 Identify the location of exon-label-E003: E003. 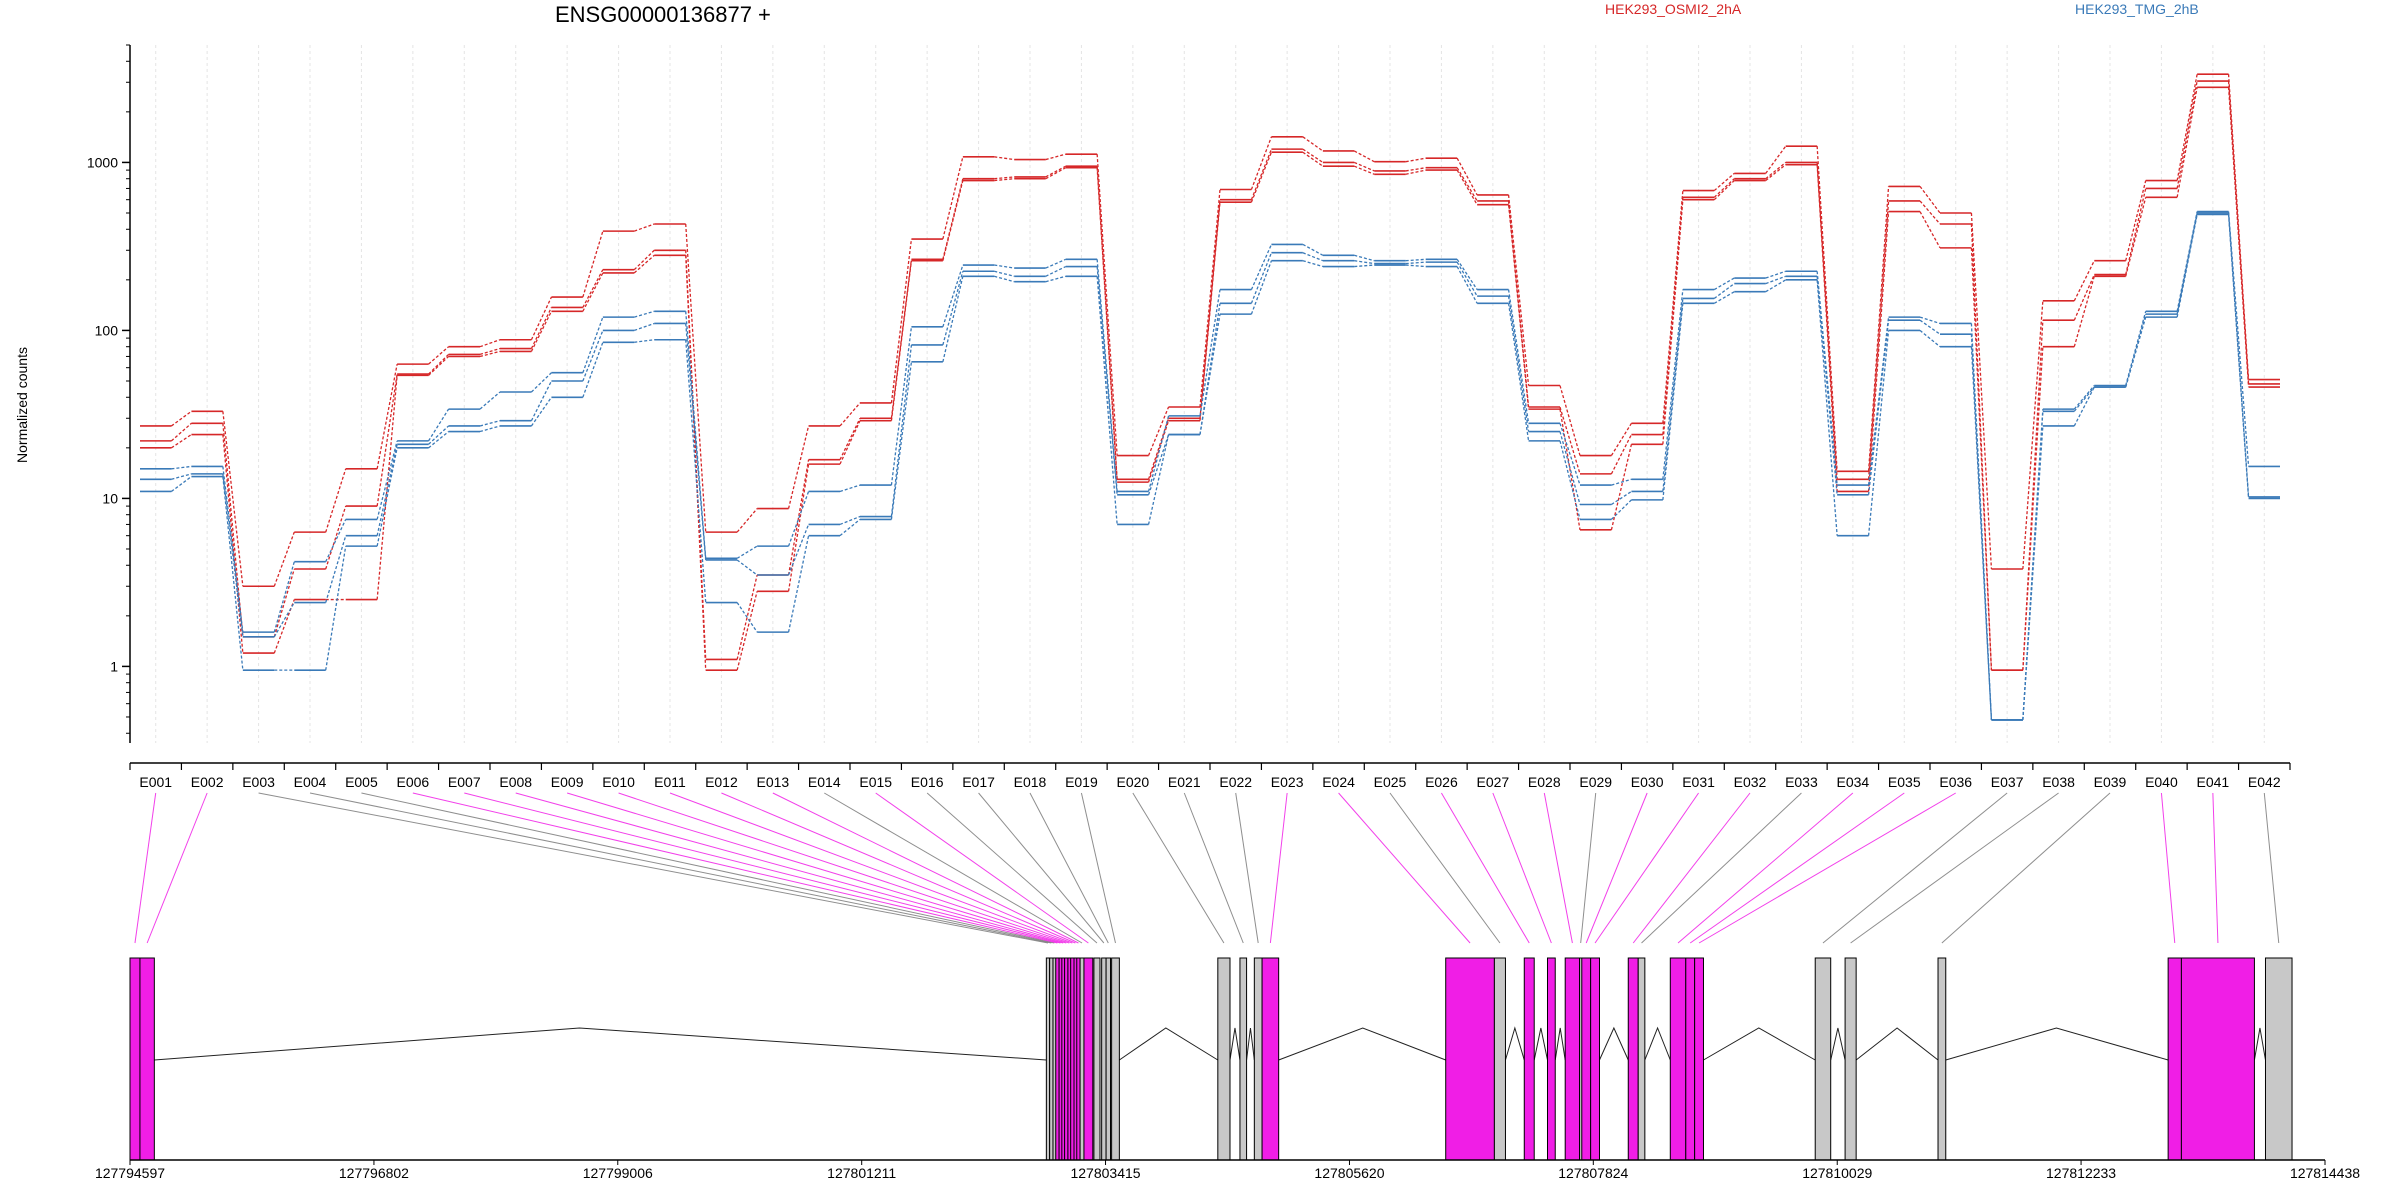
(258, 782).